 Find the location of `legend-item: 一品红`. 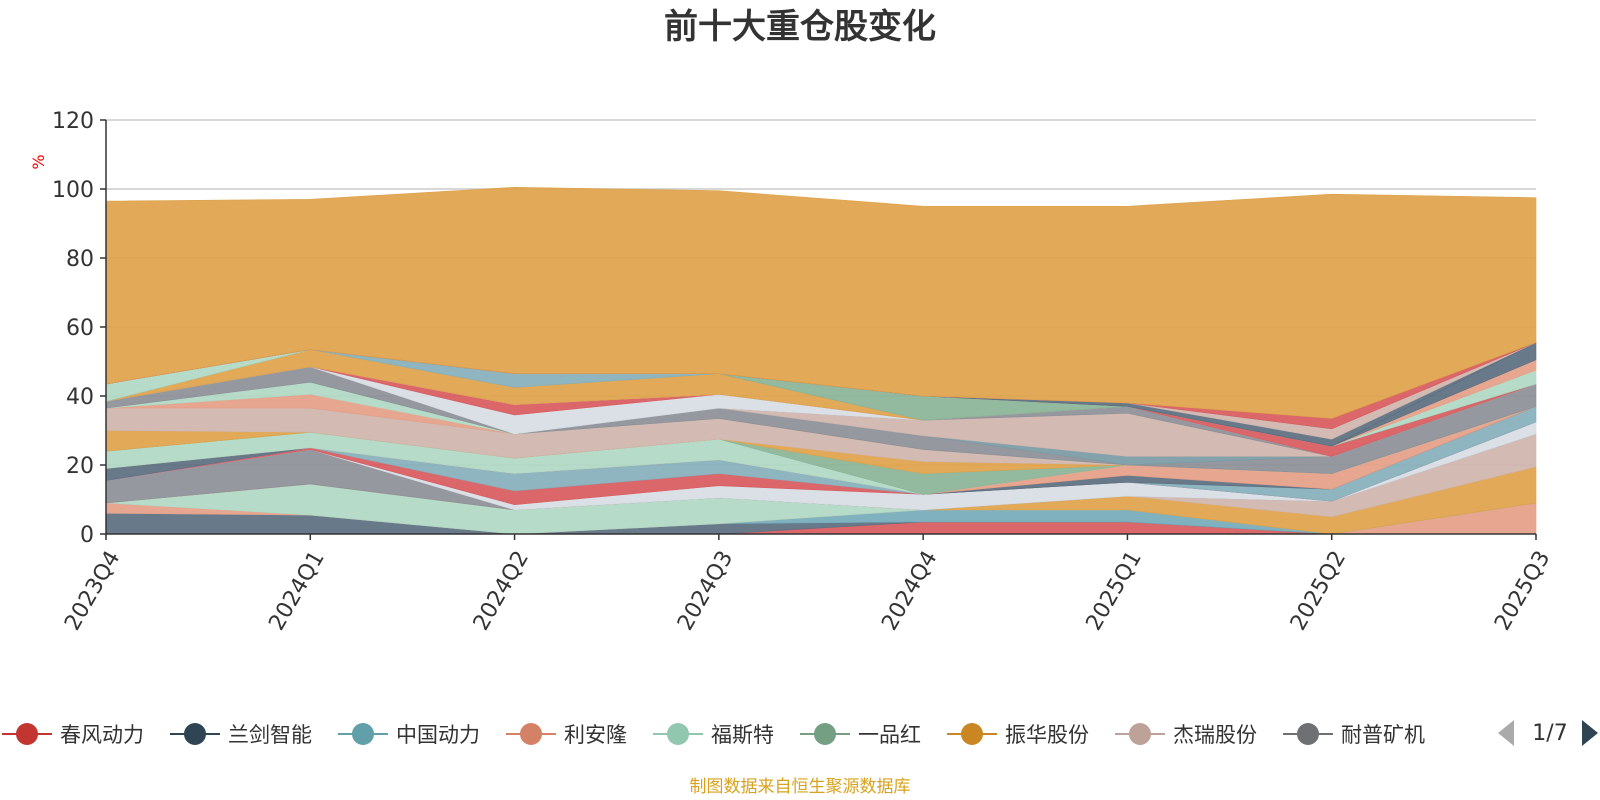

legend-item: 一品红 is located at coordinates (860, 735).